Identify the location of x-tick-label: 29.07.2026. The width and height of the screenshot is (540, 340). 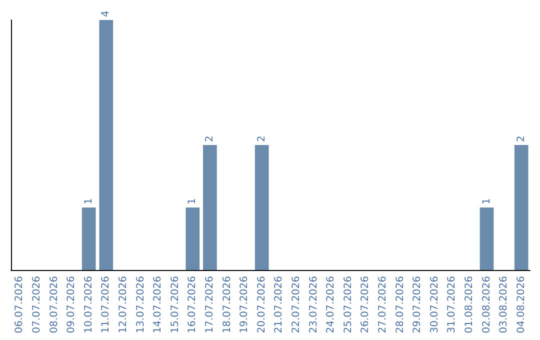
(418, 305).